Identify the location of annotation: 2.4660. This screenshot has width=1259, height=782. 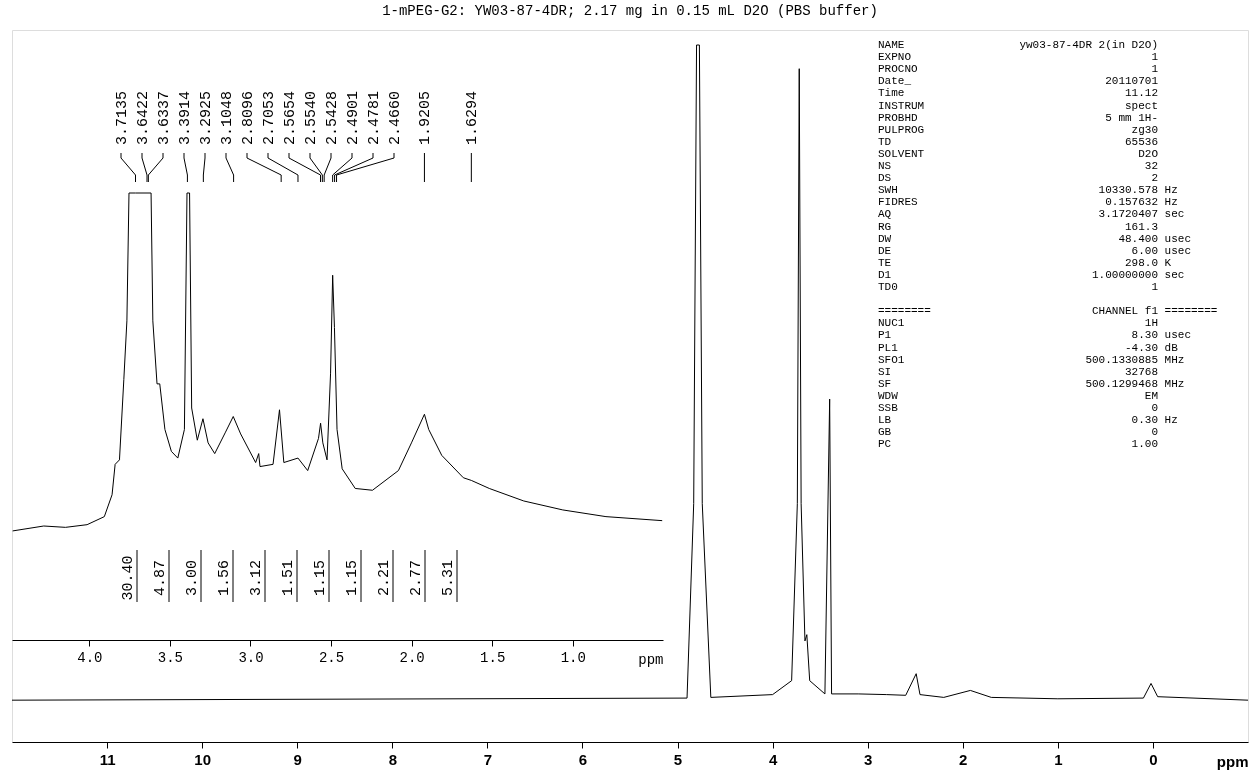
(396, 117).